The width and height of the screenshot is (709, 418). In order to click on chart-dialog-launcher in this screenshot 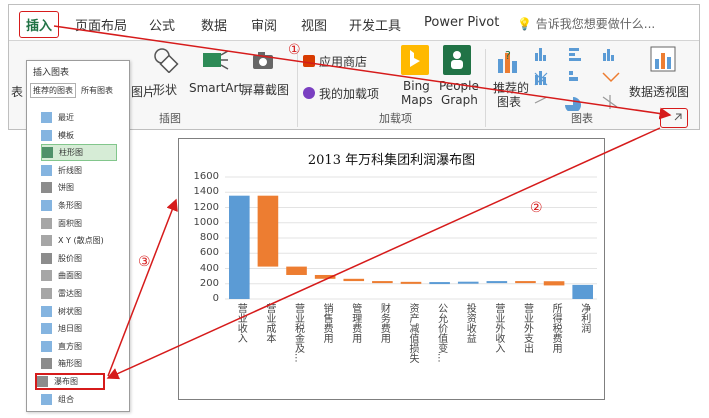, I will do `click(674, 118)`.